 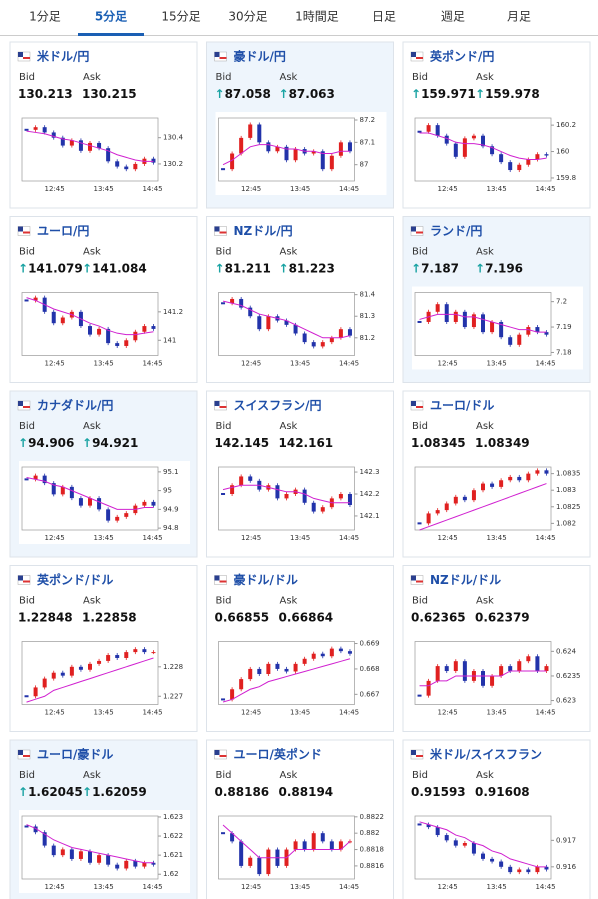 What do you see at coordinates (115, 443) in the screenshot?
I see `ask-value: 94.921` at bounding box center [115, 443].